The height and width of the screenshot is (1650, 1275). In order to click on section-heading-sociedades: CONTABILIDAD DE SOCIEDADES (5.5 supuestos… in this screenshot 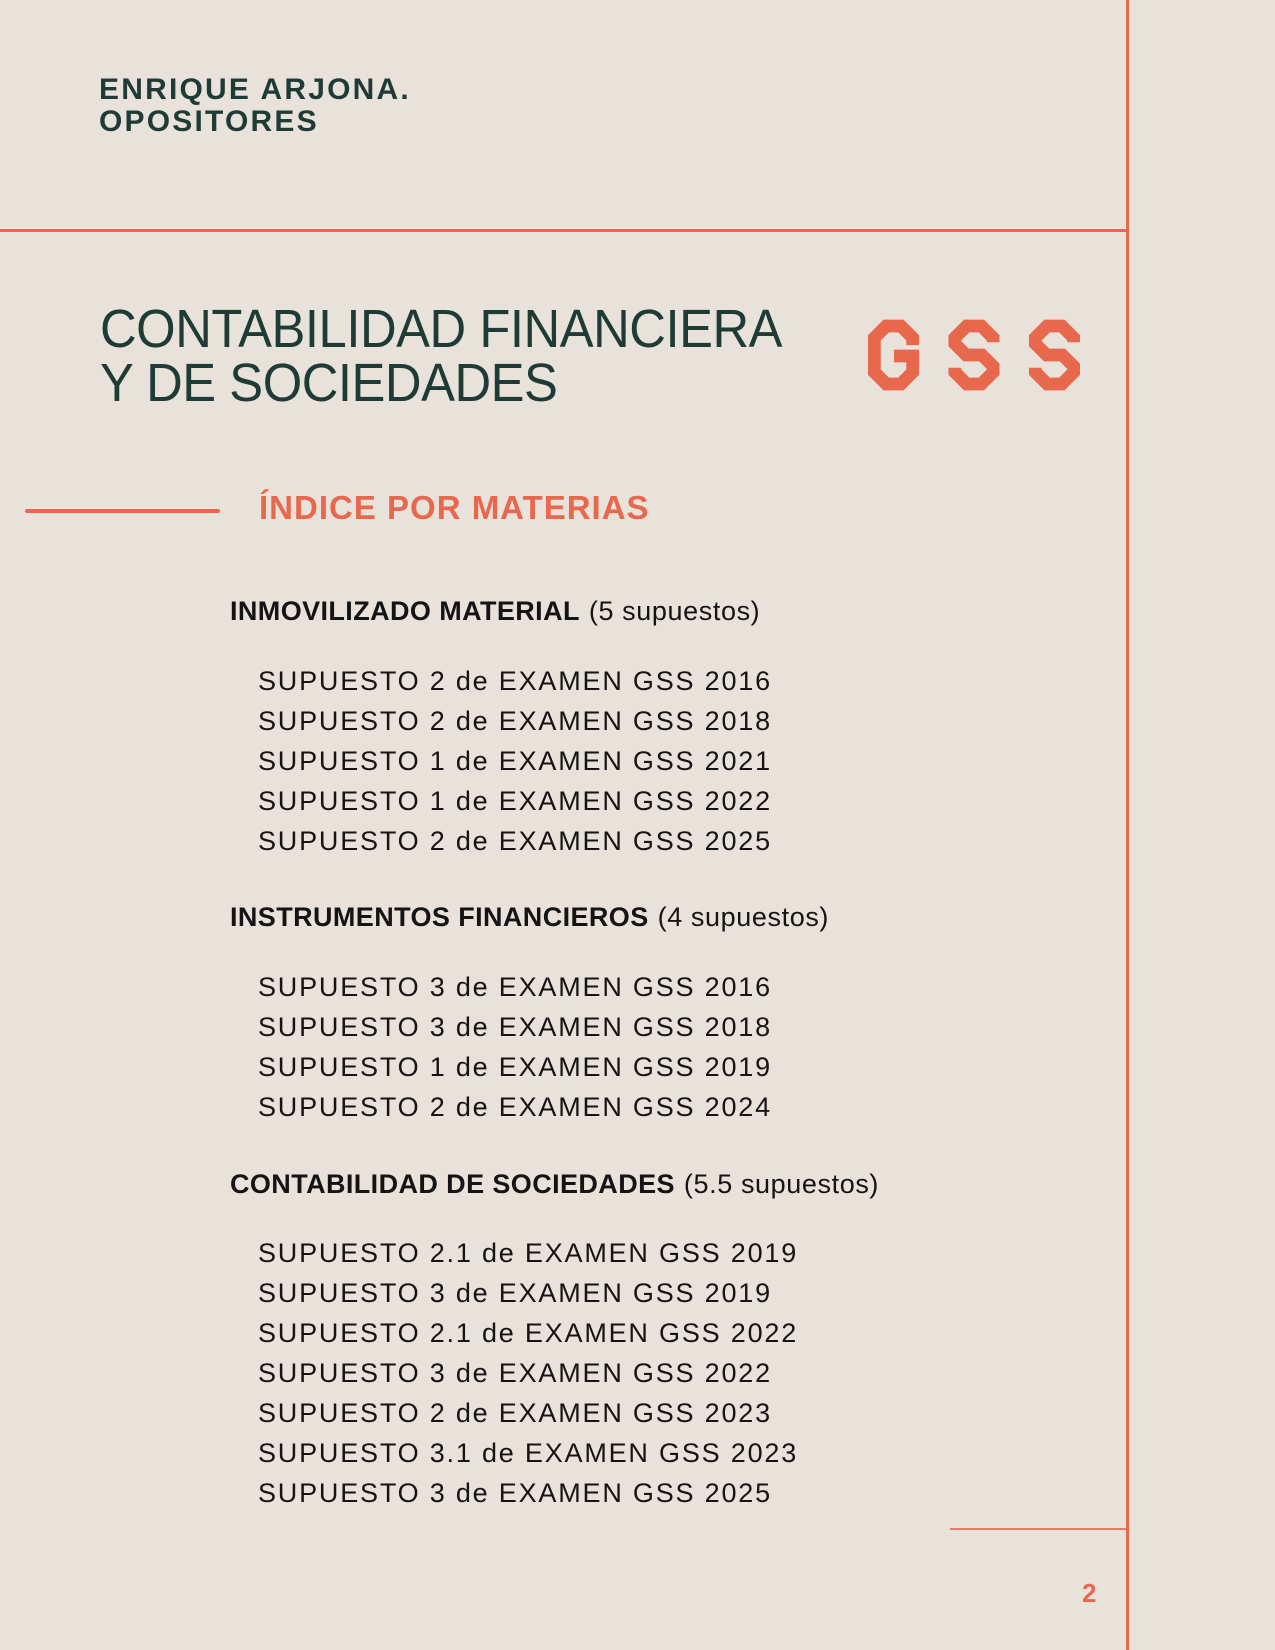, I will do `click(554, 1184)`.